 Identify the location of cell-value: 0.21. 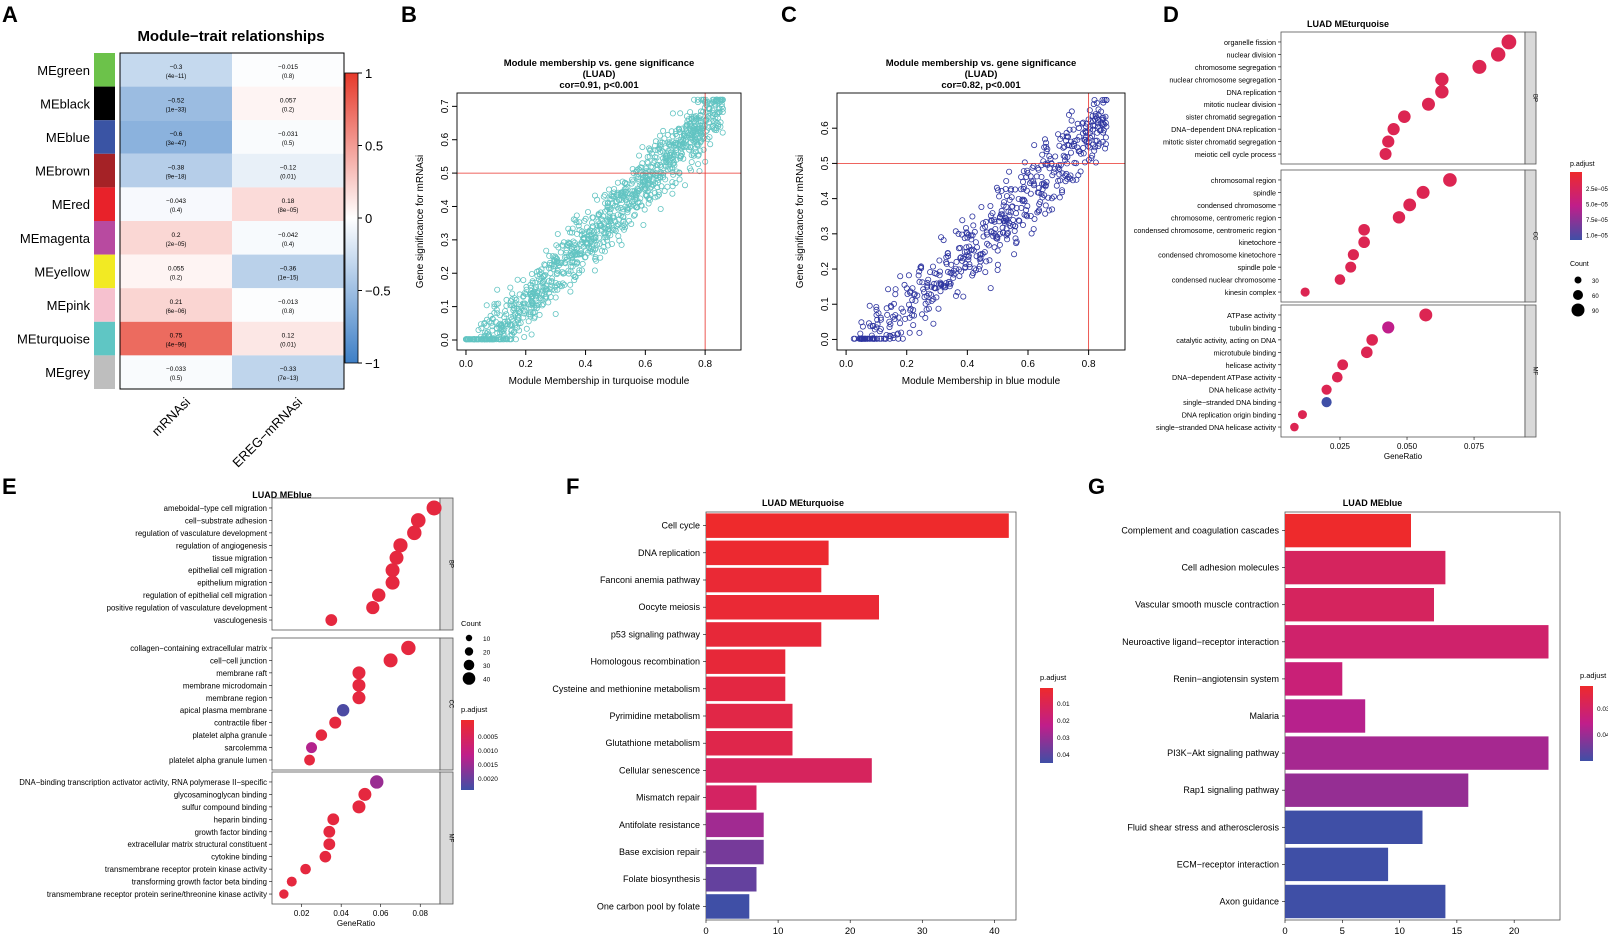
(176, 302).